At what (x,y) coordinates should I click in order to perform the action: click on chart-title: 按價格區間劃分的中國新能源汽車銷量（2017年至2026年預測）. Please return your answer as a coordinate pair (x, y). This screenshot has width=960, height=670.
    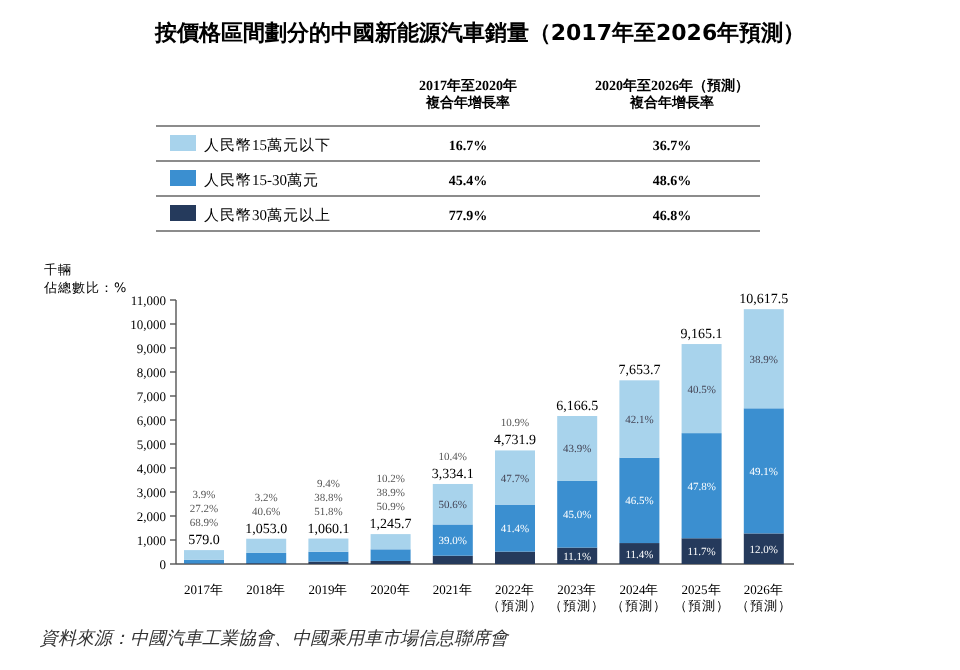
    Looking at the image, I should click on (479, 33).